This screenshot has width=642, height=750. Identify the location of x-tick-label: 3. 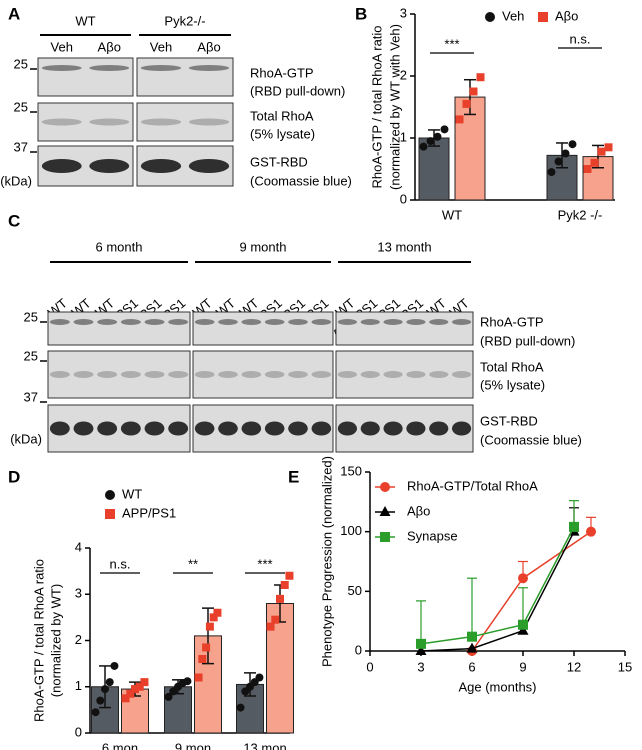
(420, 666).